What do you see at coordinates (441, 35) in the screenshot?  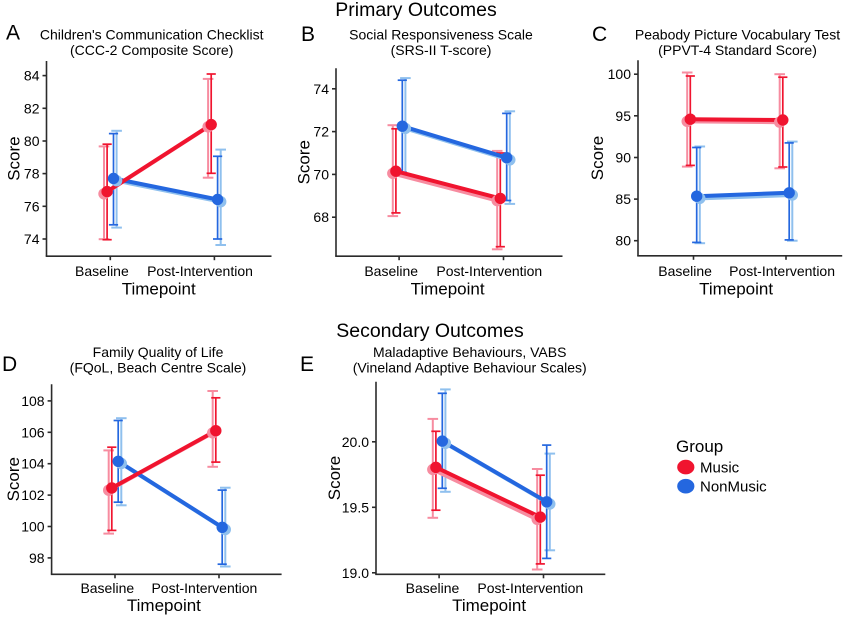 I see `svg-text: Social Responsiveness Scale` at bounding box center [441, 35].